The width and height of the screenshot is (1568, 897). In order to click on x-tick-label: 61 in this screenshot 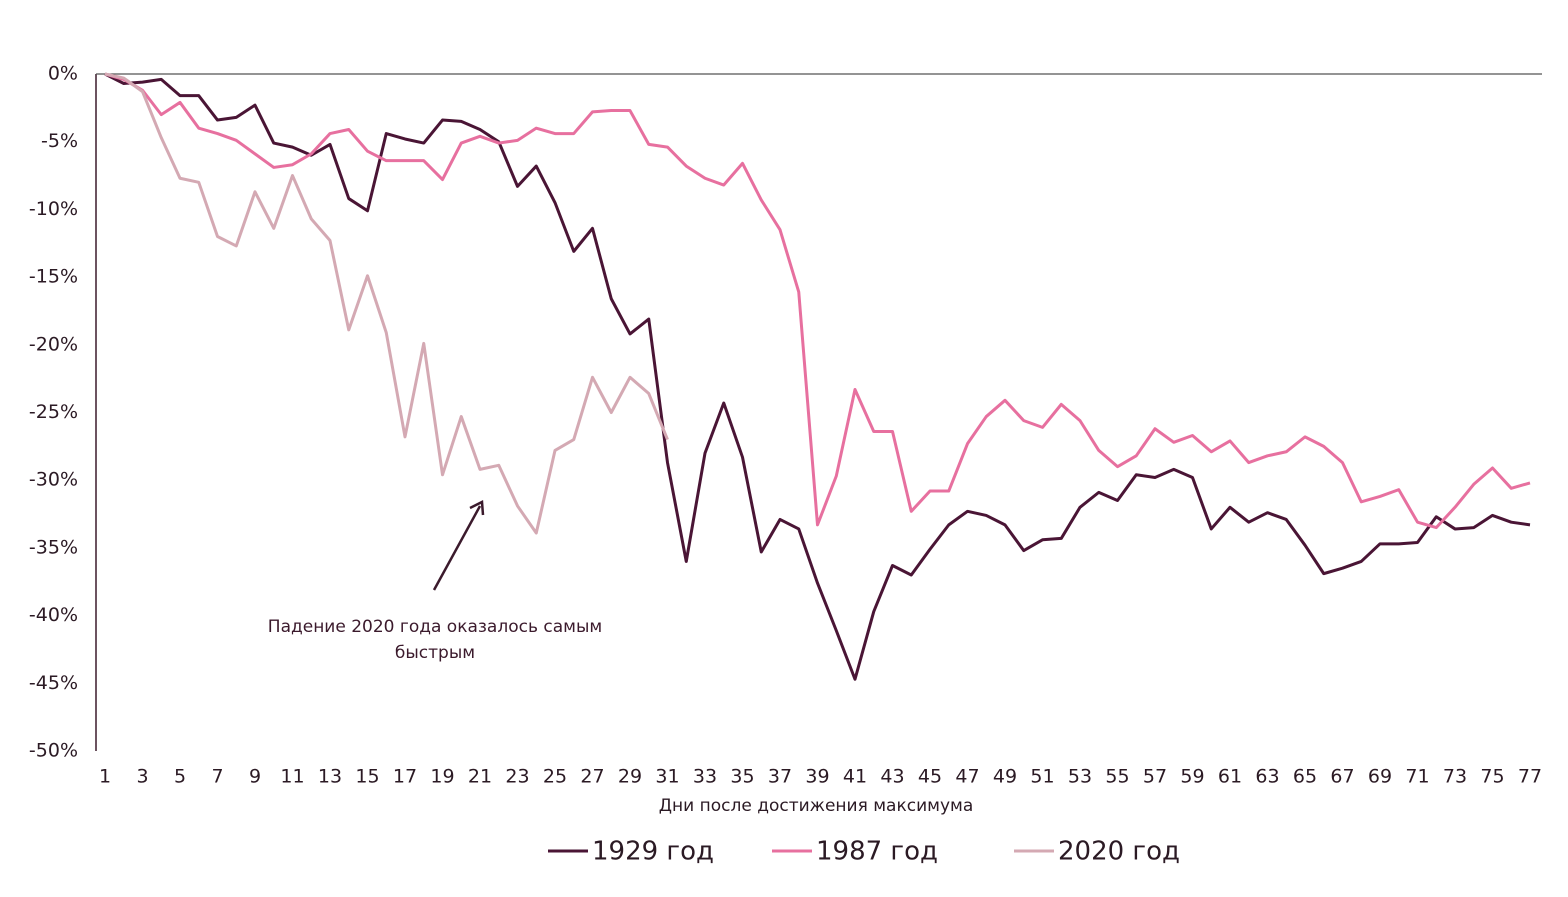, I will do `click(1230, 777)`.